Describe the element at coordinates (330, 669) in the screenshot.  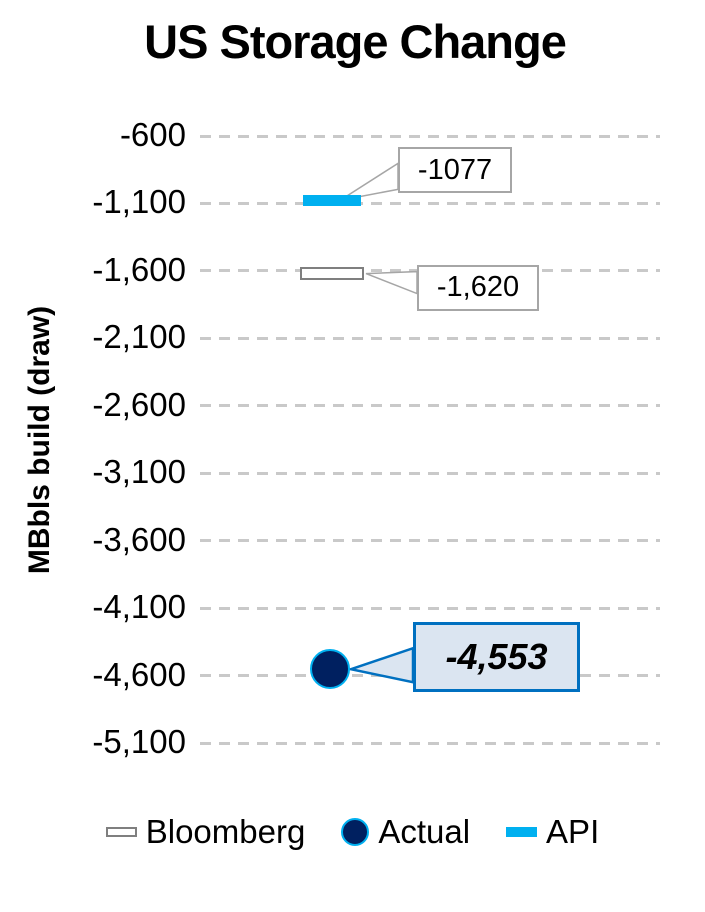
I see `marker-actual` at that location.